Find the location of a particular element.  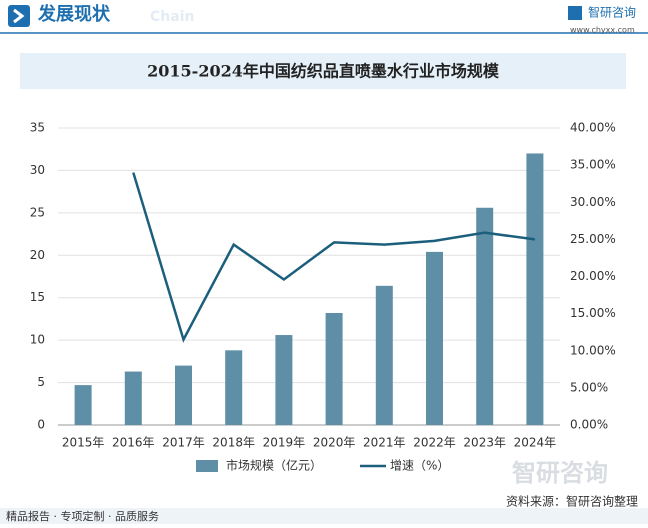

y-tick-label: 0 is located at coordinates (41, 425).